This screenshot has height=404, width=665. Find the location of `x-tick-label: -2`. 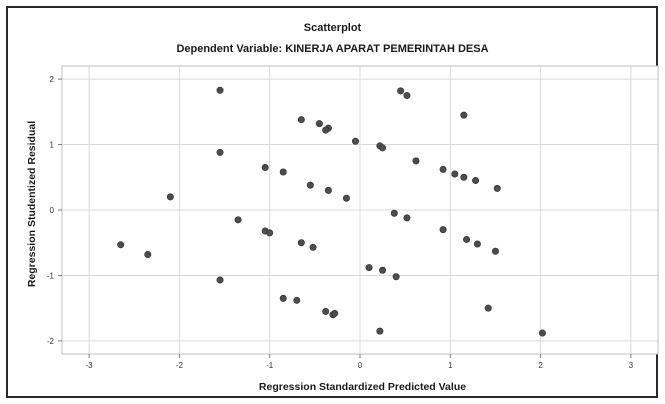

x-tick-label: -2 is located at coordinates (180, 365).